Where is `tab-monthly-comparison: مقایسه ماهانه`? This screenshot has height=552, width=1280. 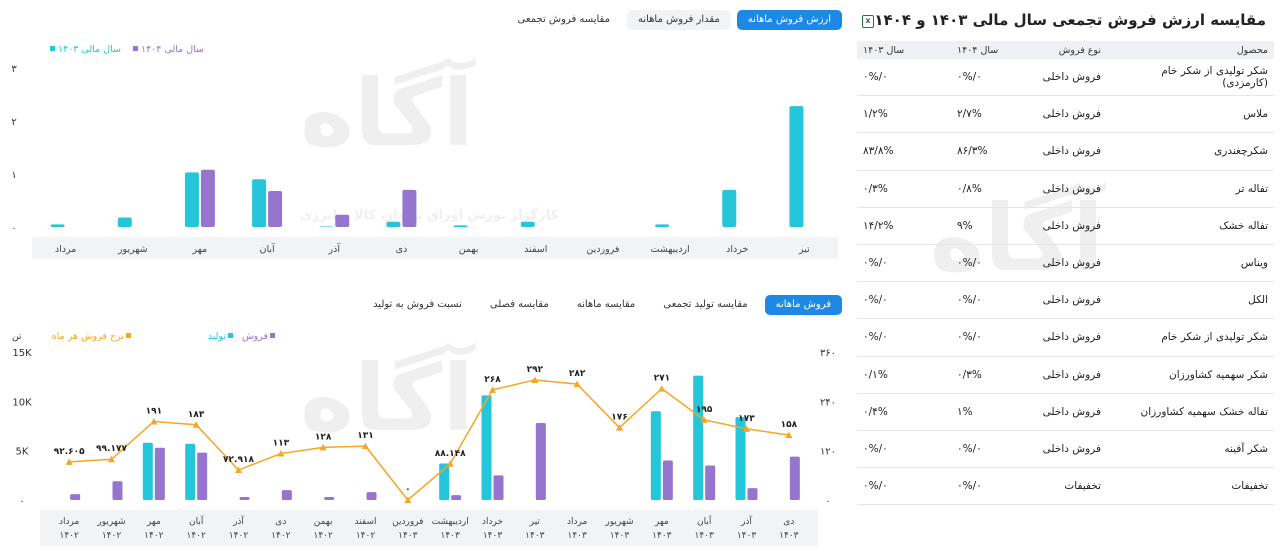
tab-monthly-comparison: مقایسه ماهانه is located at coordinates (606, 304).